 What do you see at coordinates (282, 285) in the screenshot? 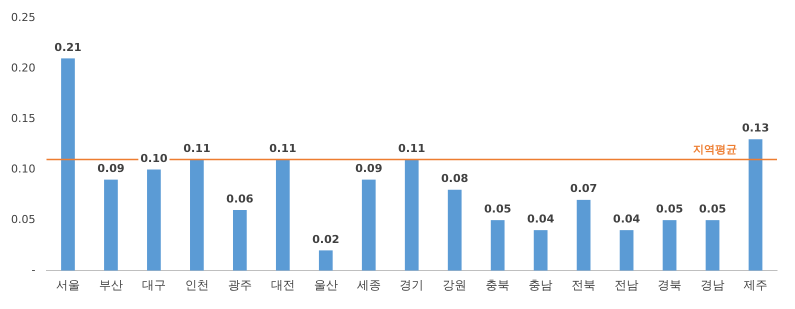
I see `x-tick-label: 대전` at bounding box center [282, 285].